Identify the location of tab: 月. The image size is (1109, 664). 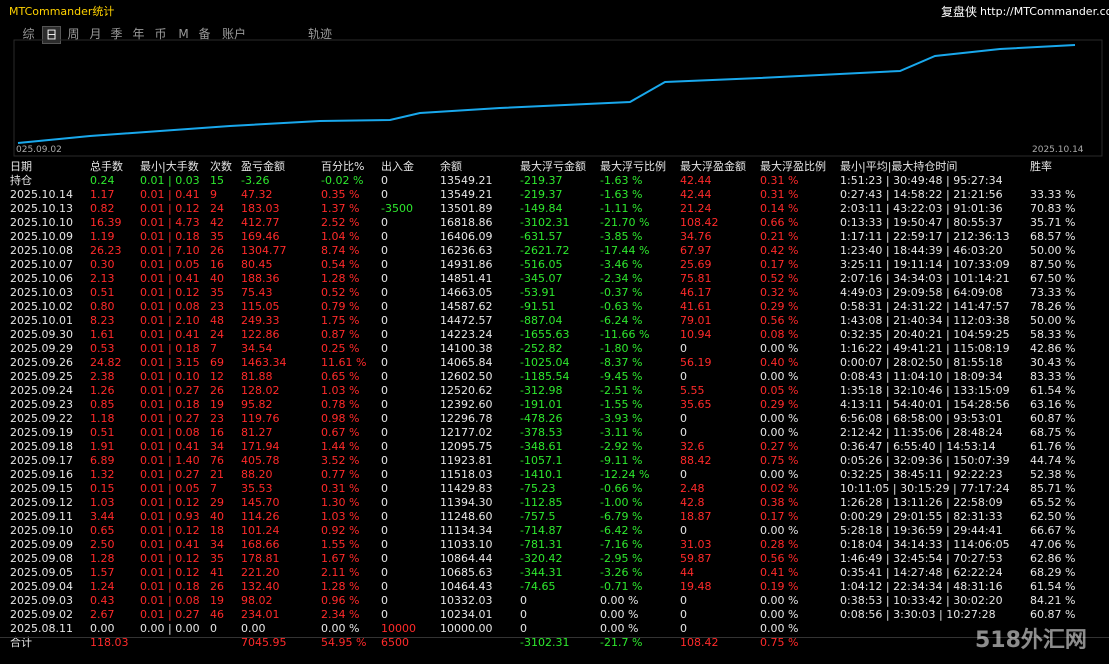
(95, 34).